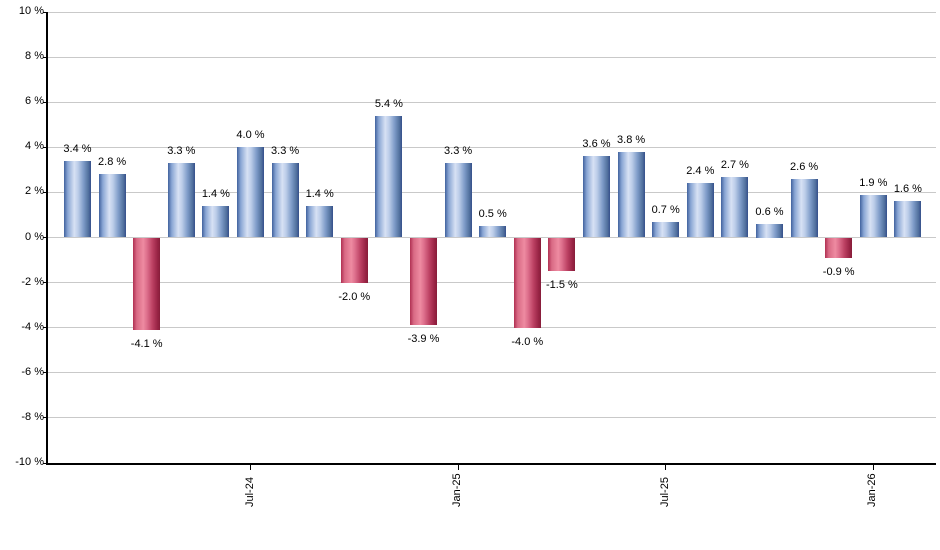 The height and width of the screenshot is (550, 940). I want to click on bar-value-label: -3.9 %, so click(423, 339).